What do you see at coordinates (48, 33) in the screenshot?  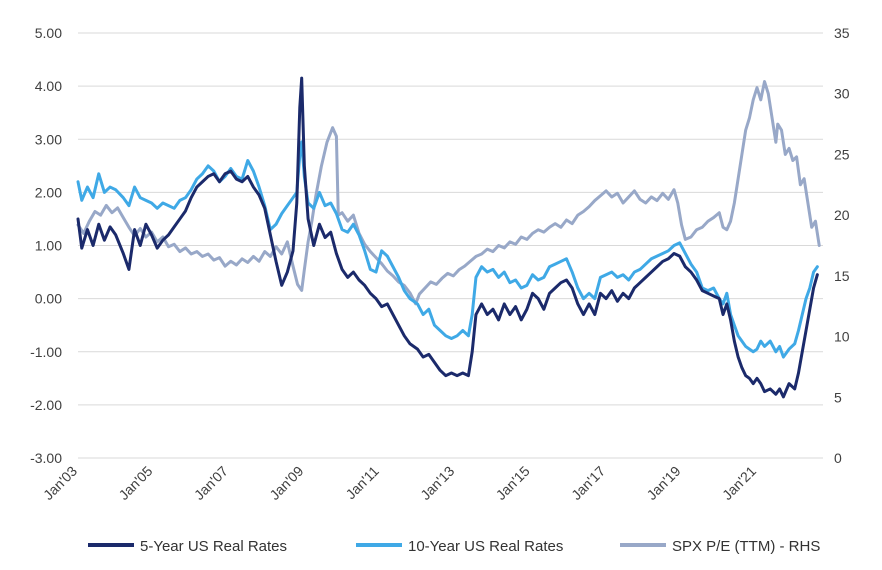 I see `left-tick-label: 5.00` at bounding box center [48, 33].